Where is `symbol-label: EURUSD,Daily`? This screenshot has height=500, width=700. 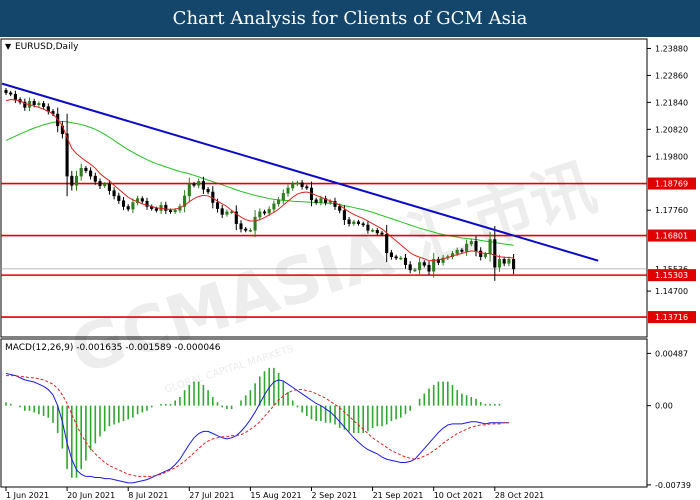 symbol-label: EURUSD,Daily is located at coordinates (47, 47).